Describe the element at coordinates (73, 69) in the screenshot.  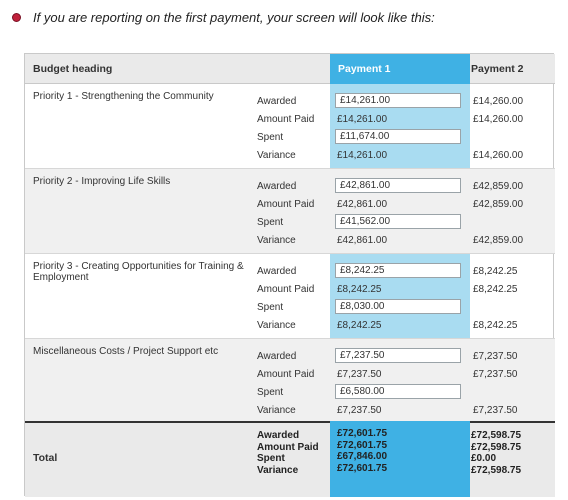
I see `budget-heading-label: Budget heading` at that location.